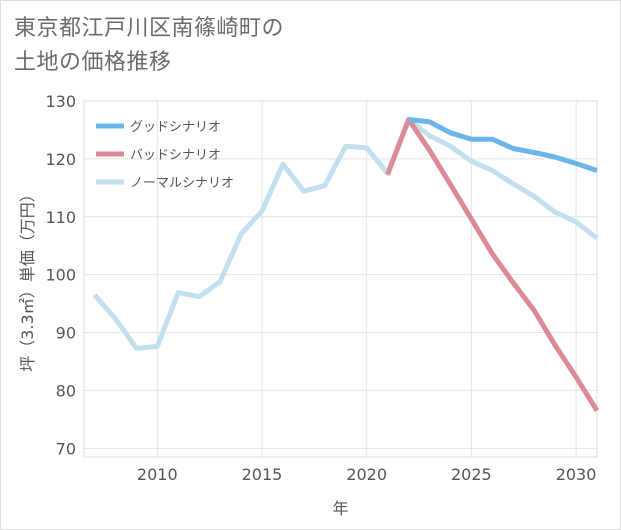 The width and height of the screenshot is (621, 530). What do you see at coordinates (157, 474) in the screenshot?
I see `x-tick-label: 2010` at bounding box center [157, 474].